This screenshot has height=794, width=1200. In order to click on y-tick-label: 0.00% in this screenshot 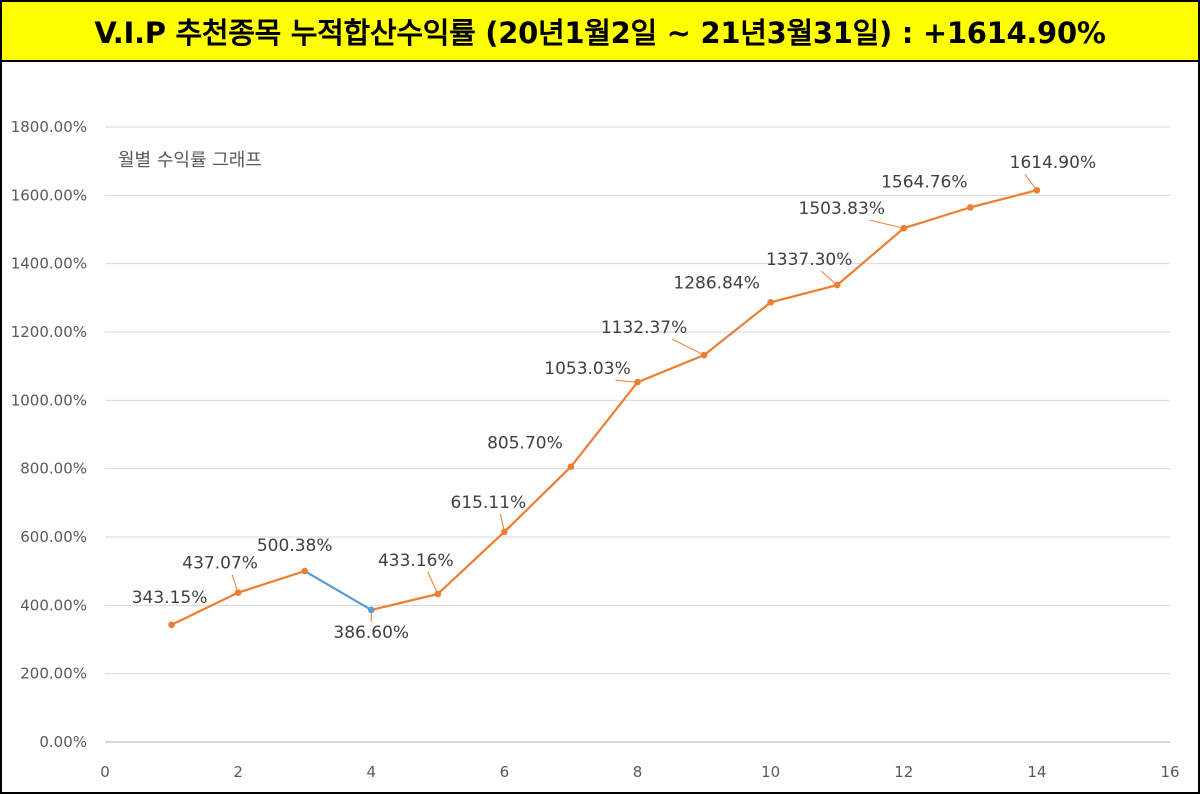, I will do `click(63, 742)`.